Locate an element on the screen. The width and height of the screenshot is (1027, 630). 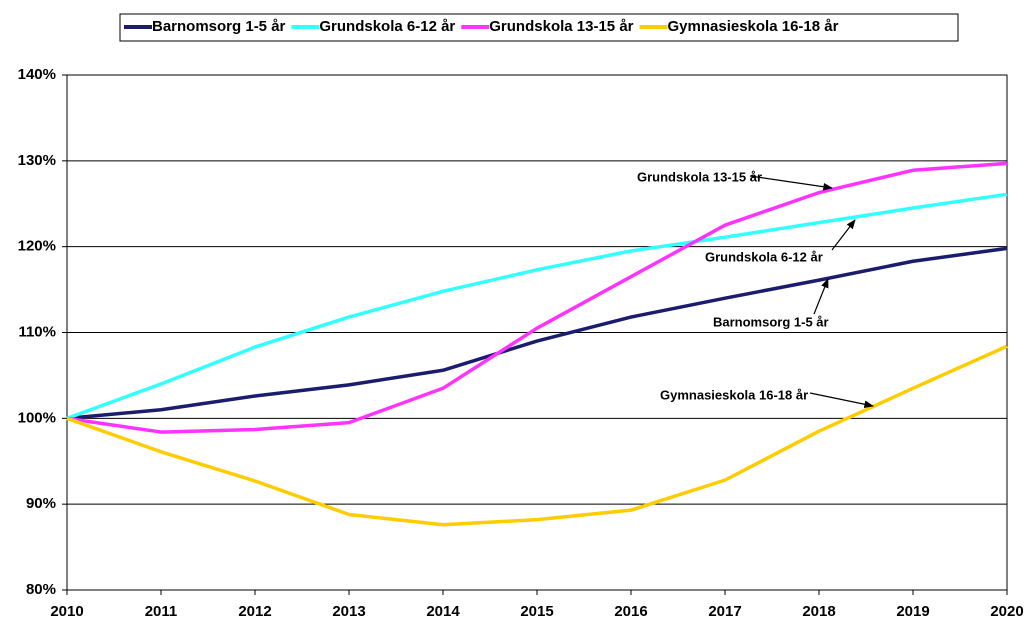
x-tick-label: 2010 is located at coordinates (66, 611).